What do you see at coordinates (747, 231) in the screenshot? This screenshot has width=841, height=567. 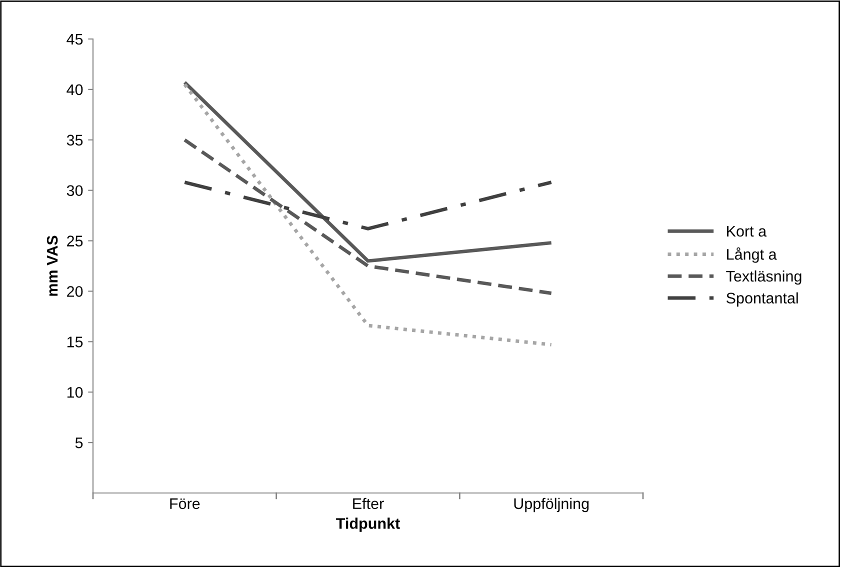 I see `legend-label: Kort a` at bounding box center [747, 231].